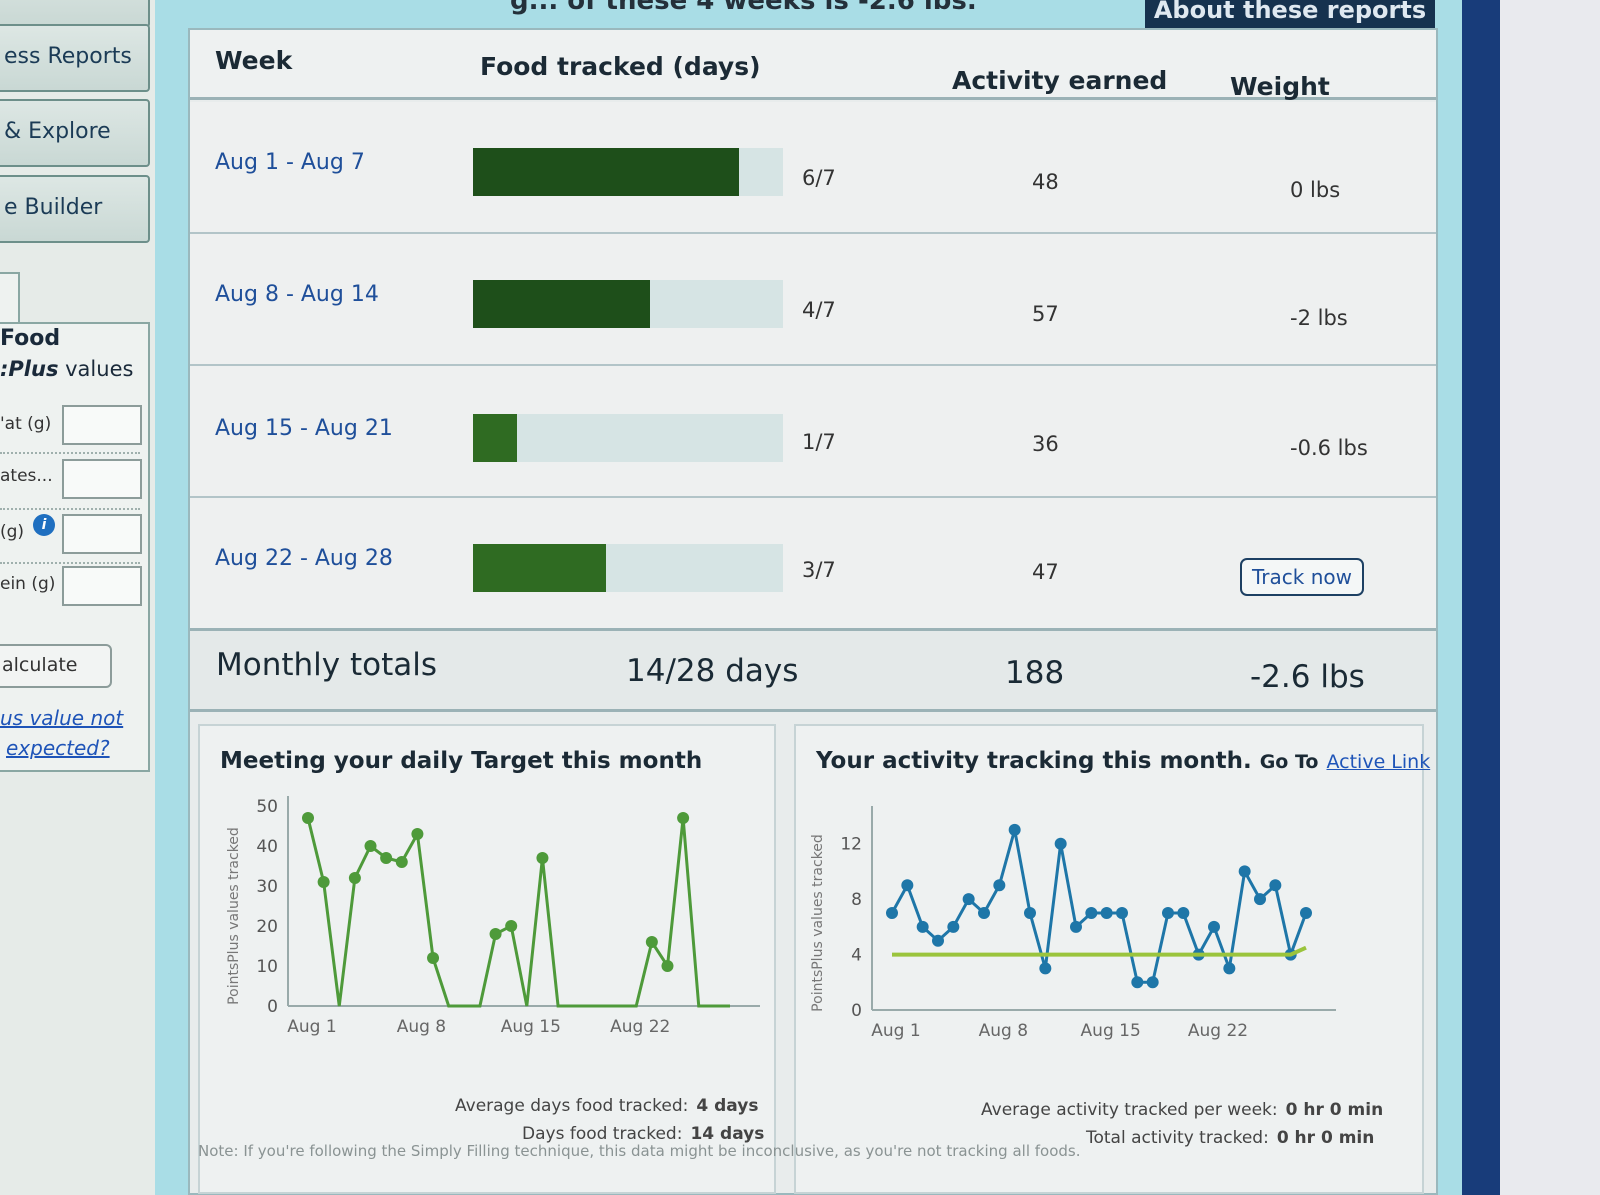 Image resolution: width=1600 pixels, height=1195 pixels. What do you see at coordinates (1307, 677) in the screenshot?
I see `monthly-total-weight: -2.6 lbs` at bounding box center [1307, 677].